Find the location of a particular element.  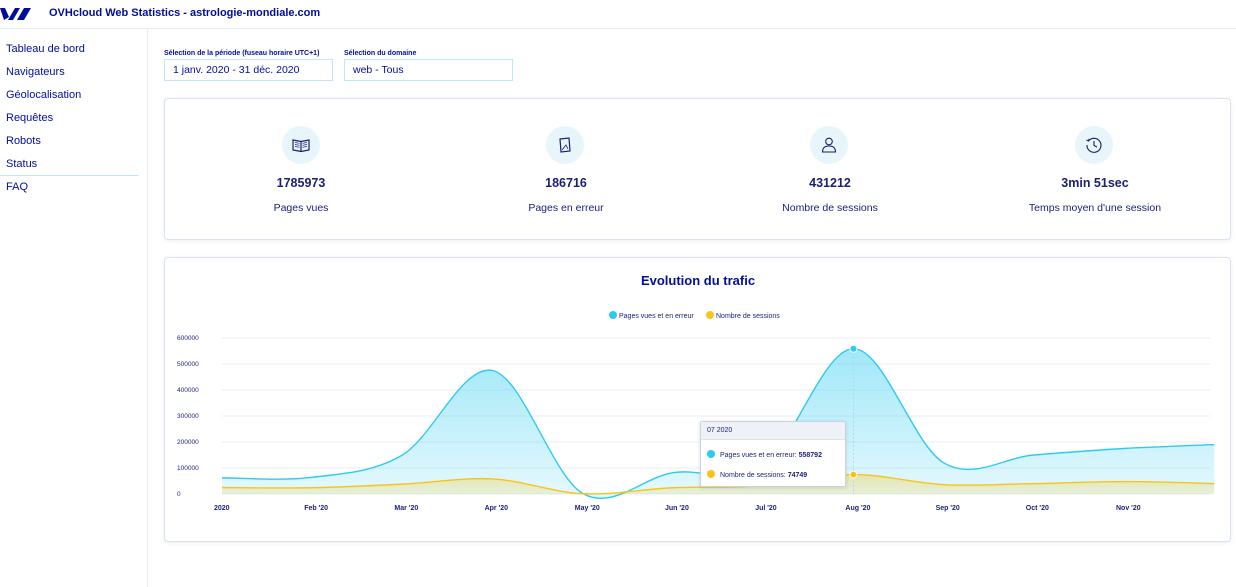

x-tick-label: Apr '20 is located at coordinates (497, 508).